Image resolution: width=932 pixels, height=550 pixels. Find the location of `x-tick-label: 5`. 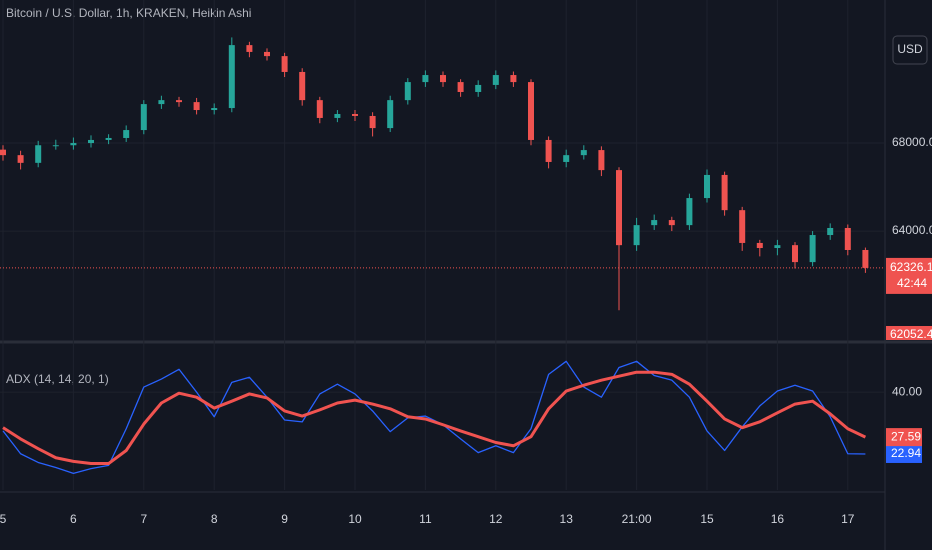

x-tick-label: 5 is located at coordinates (3, 519).